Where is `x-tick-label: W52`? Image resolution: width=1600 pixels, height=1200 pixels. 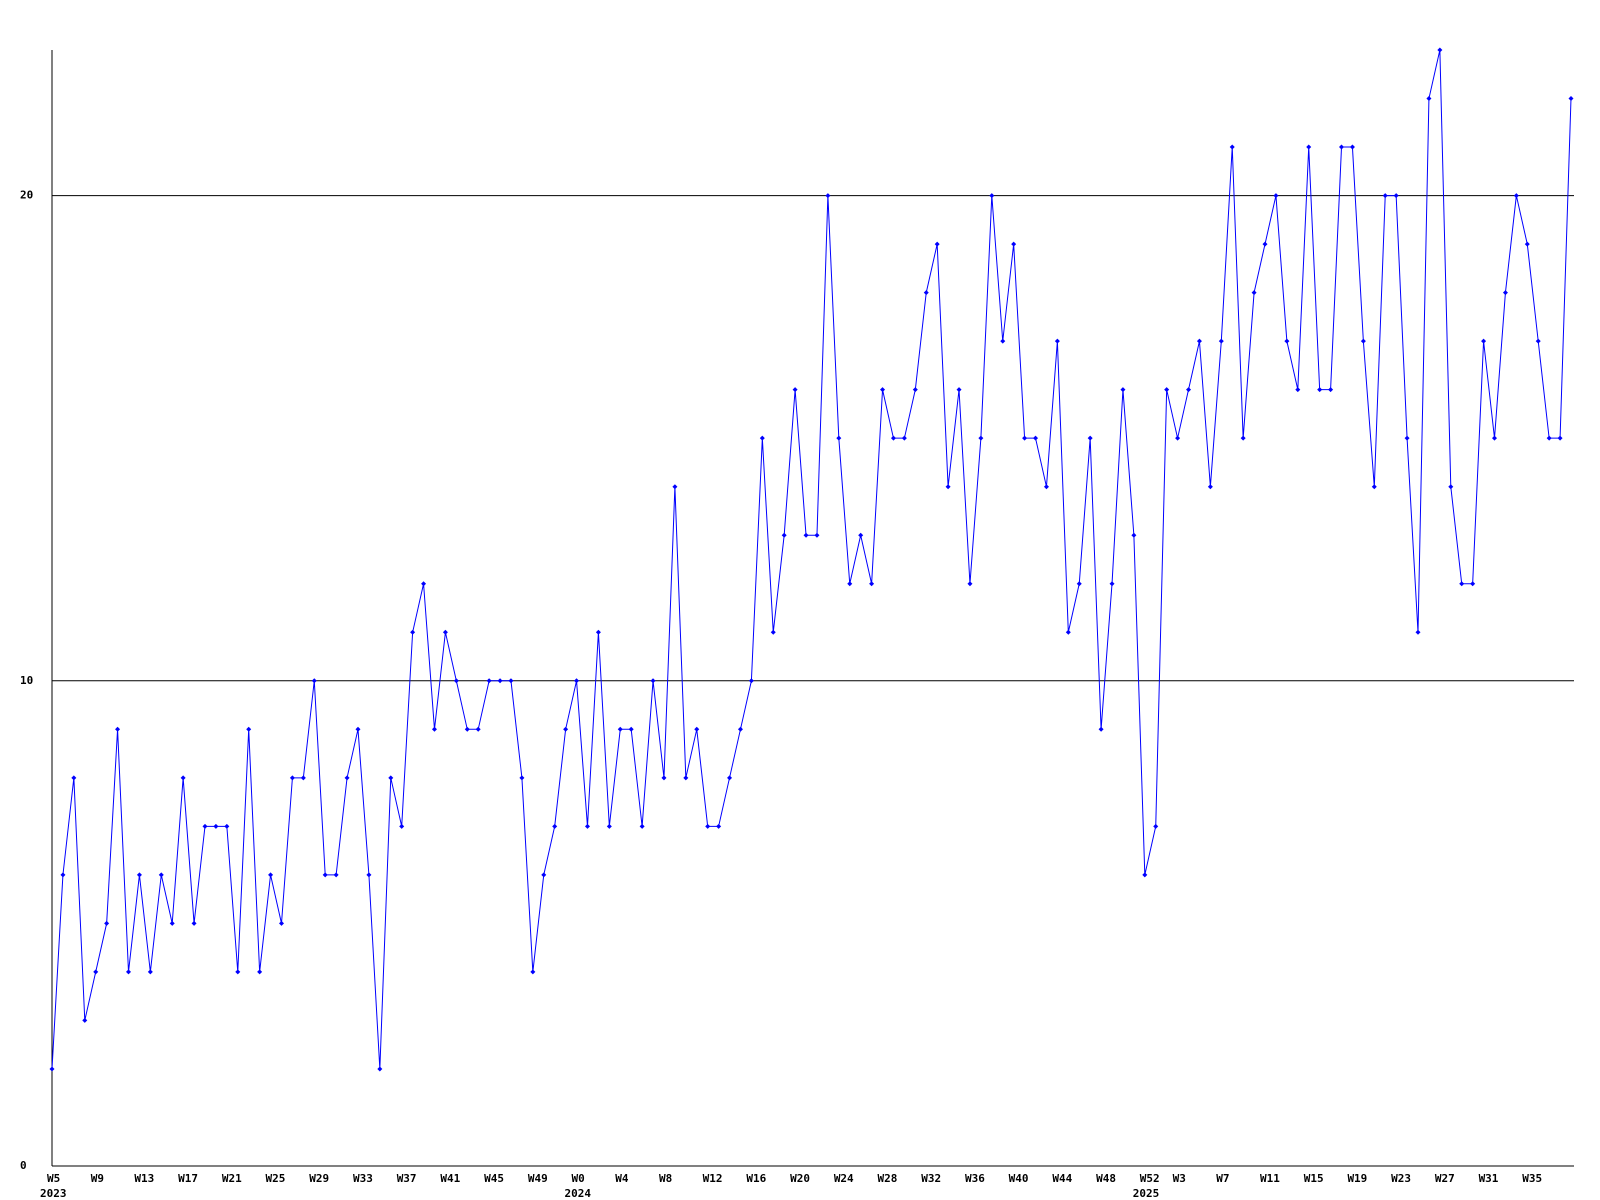 x-tick-label: W52 is located at coordinates (1150, 1178).